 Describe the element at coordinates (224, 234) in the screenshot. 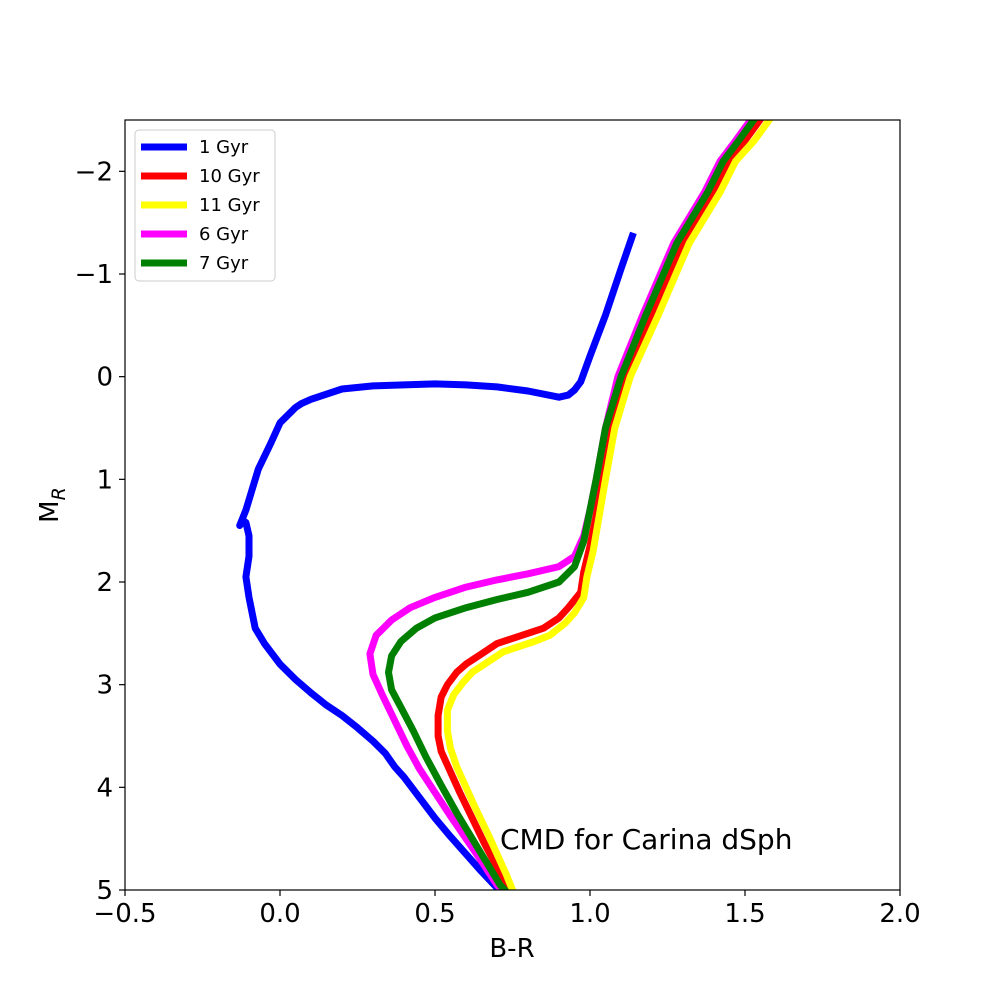

I see `legend-label: 6 Gyr` at that location.